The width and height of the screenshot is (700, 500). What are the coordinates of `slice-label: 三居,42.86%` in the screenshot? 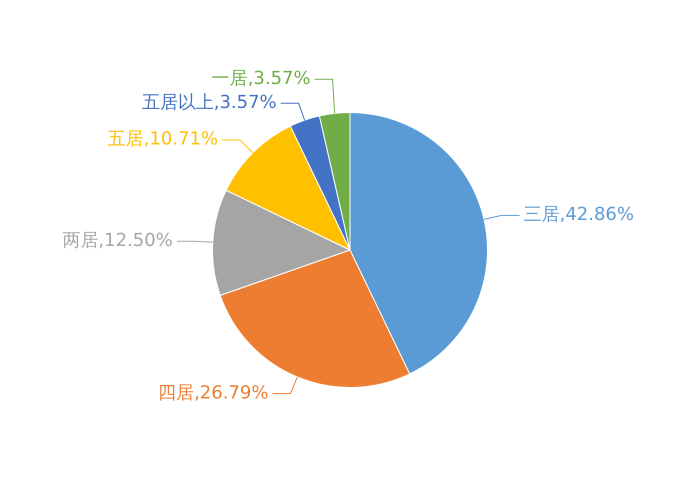 It's located at (579, 215).